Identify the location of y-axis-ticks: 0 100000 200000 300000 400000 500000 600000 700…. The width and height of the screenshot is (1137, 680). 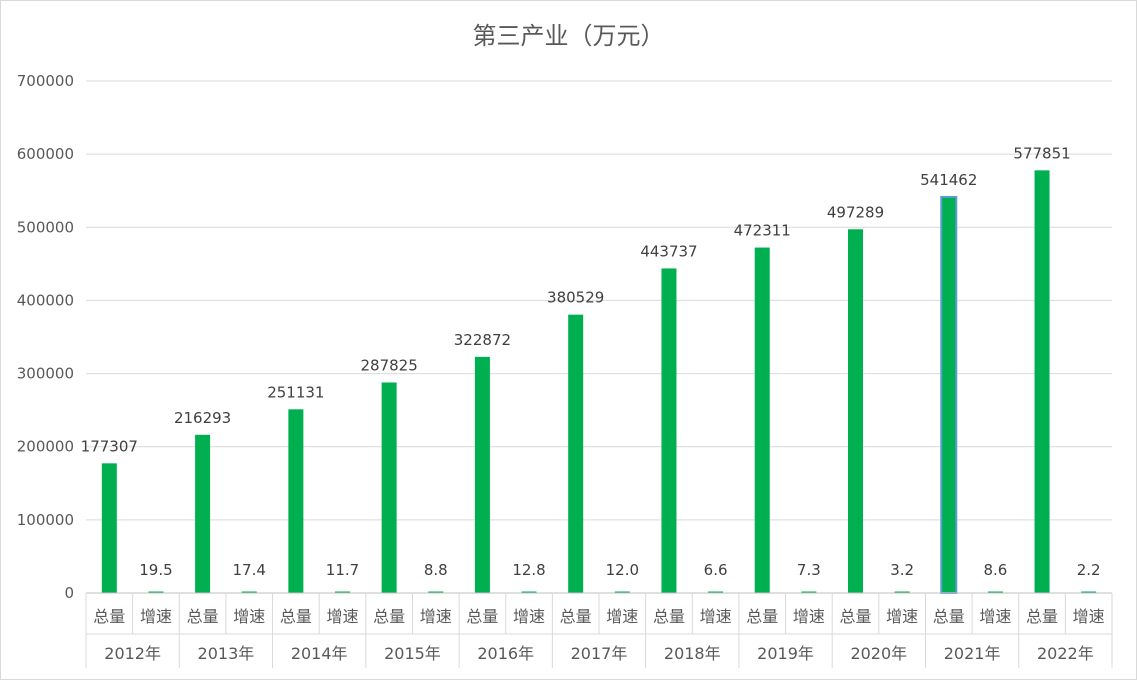
(45, 337).